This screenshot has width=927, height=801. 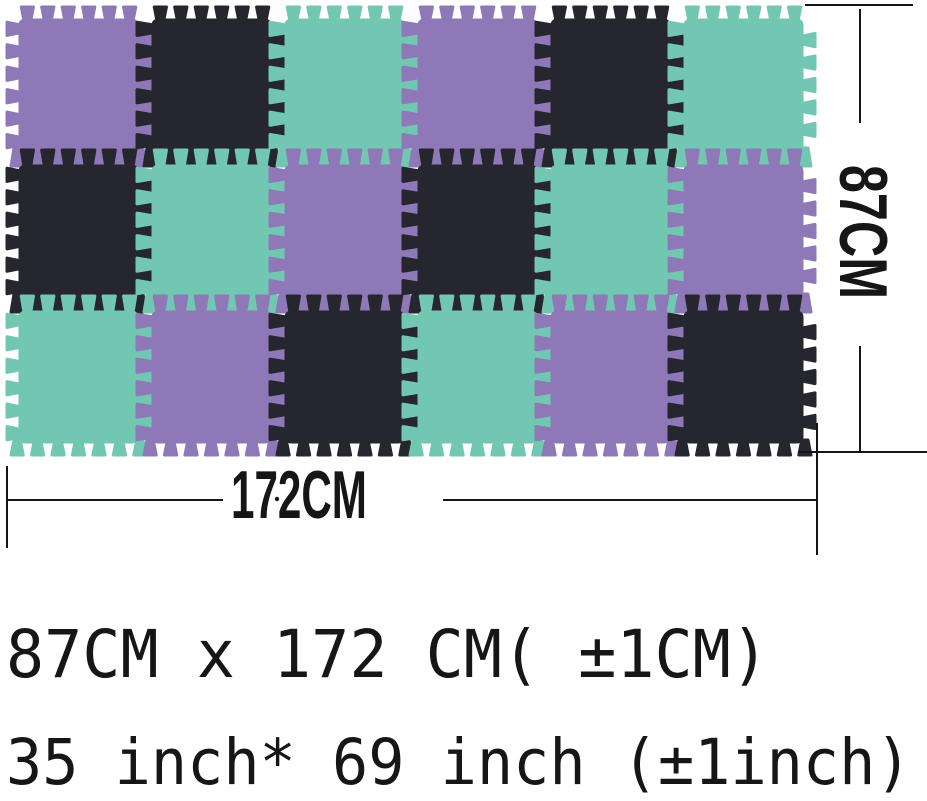 What do you see at coordinates (387, 654) in the screenshot?
I see `size-caption-cm: 87CM x 172 CM( ±1CM)` at bounding box center [387, 654].